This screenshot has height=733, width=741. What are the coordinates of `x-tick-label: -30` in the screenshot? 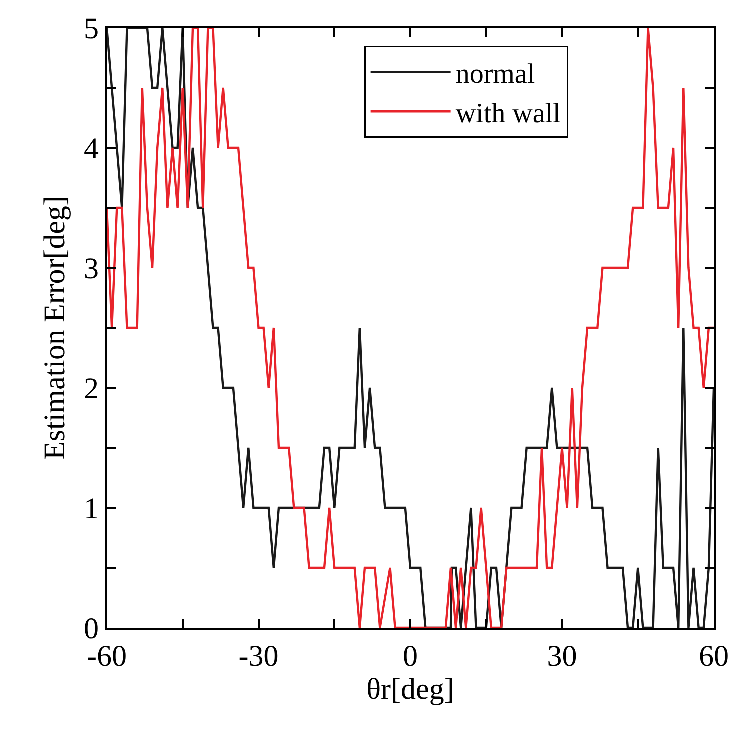 It's located at (258, 656).